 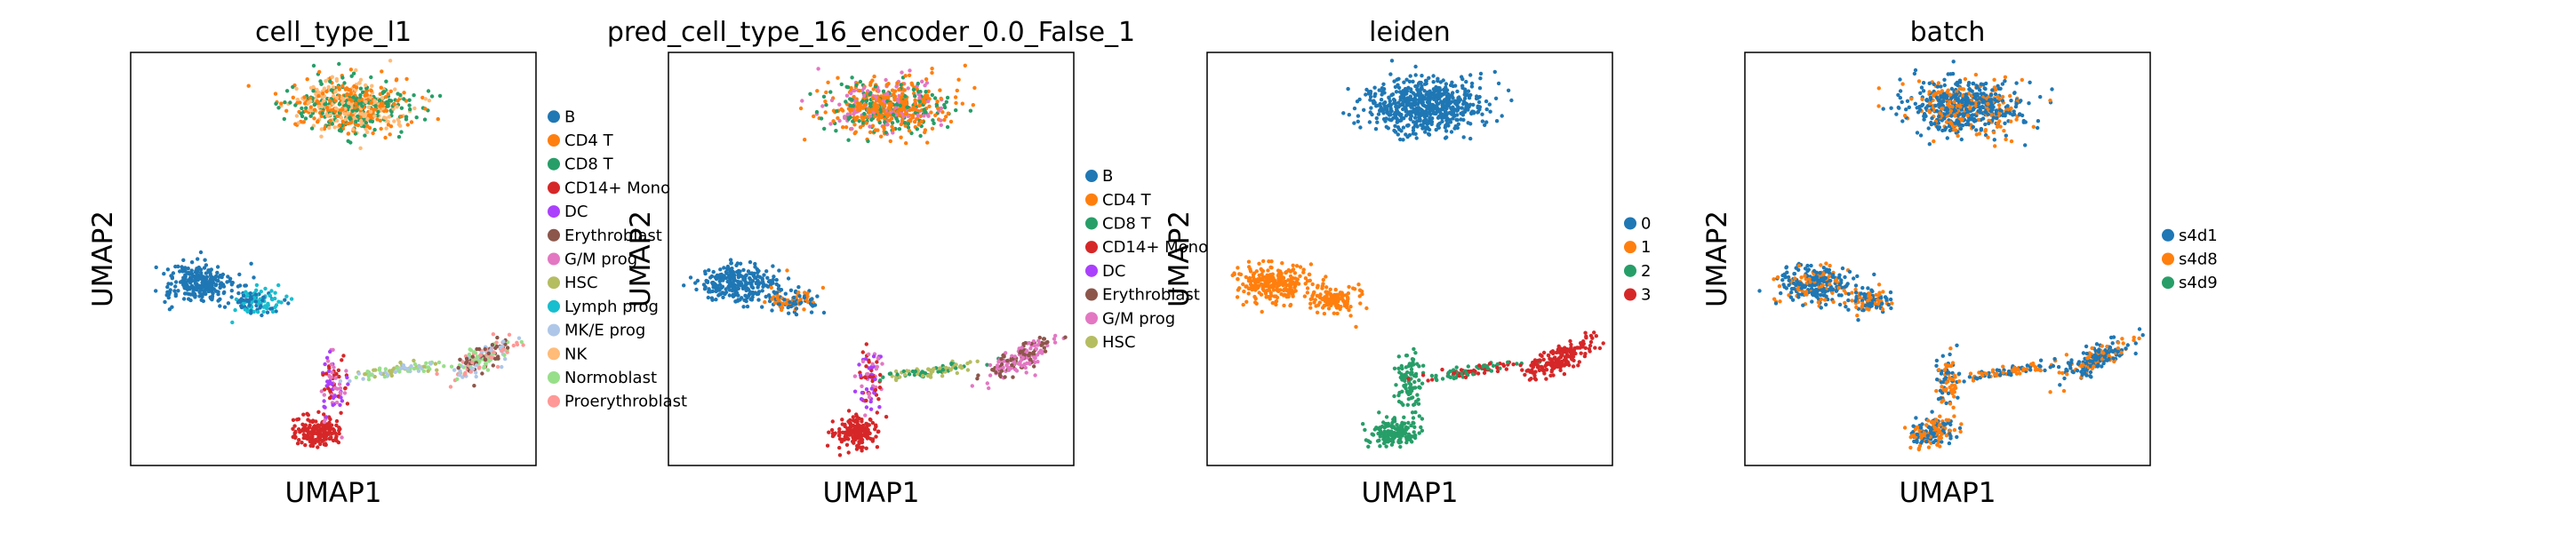 I want to click on legend-label: 1, so click(x=1646, y=247).